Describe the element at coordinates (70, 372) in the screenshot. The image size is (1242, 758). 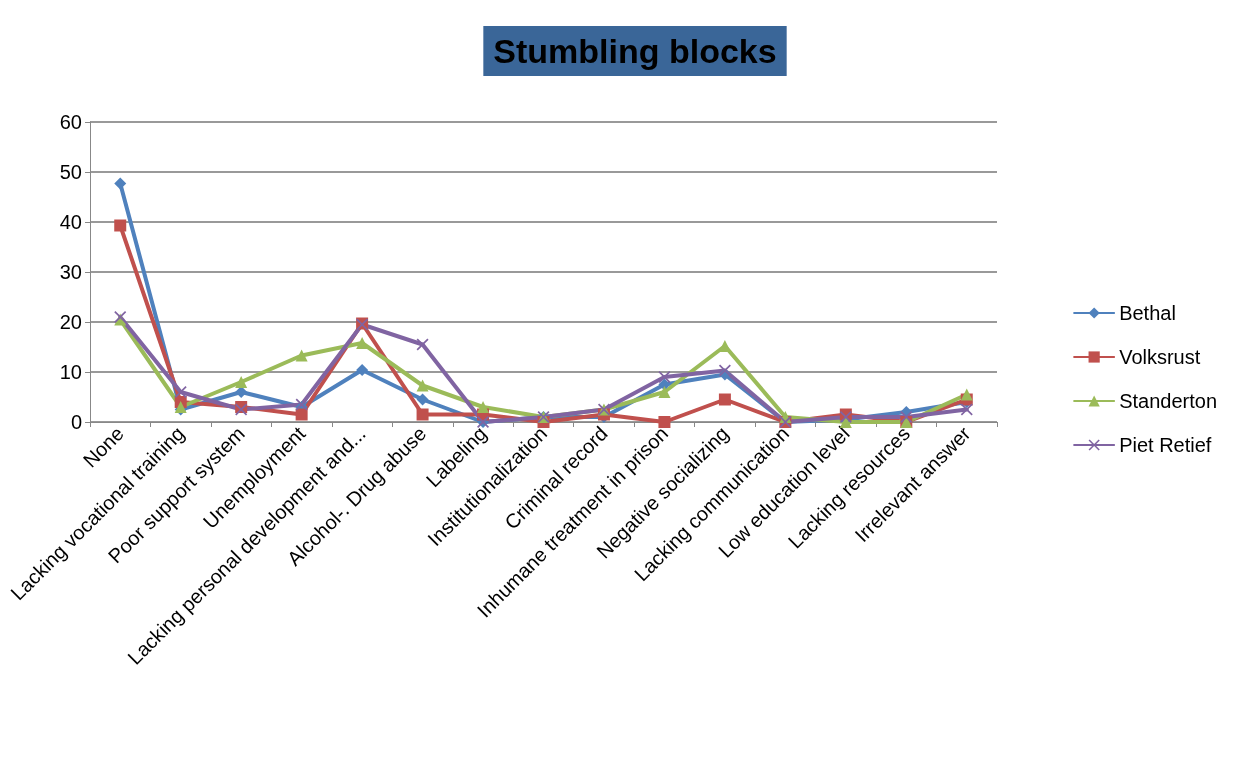
I see `y-tick-label: 10` at that location.